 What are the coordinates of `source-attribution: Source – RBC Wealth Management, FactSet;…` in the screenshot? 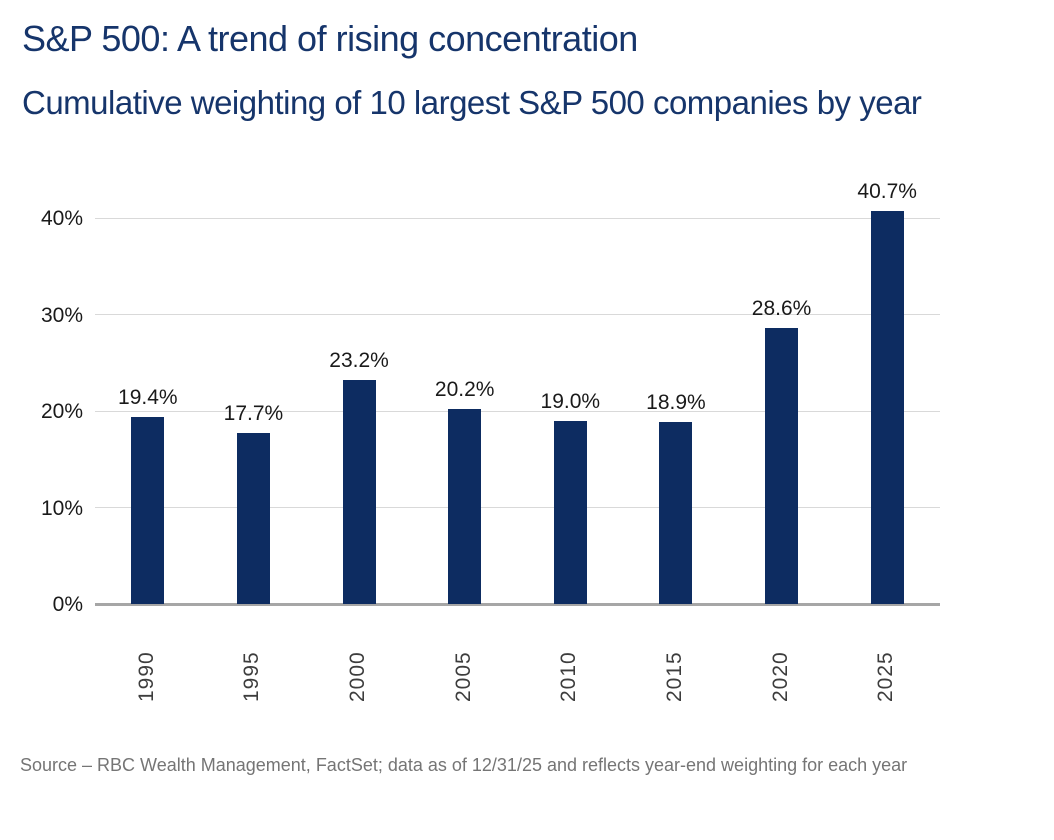 It's located at (464, 765).